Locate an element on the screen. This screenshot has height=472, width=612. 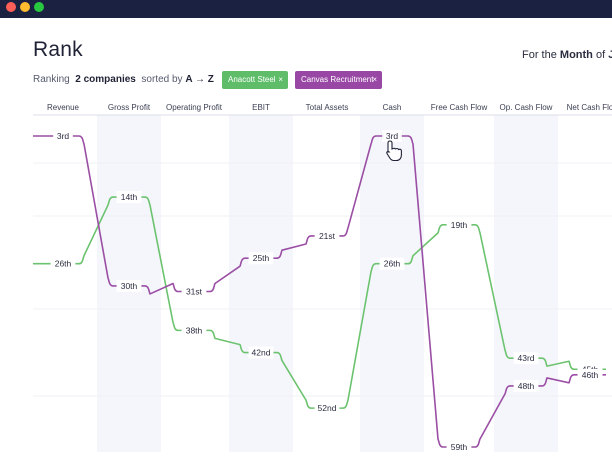
ranking-summary: Ranking 2 companies sorted by A → Z is located at coordinates (123, 79).